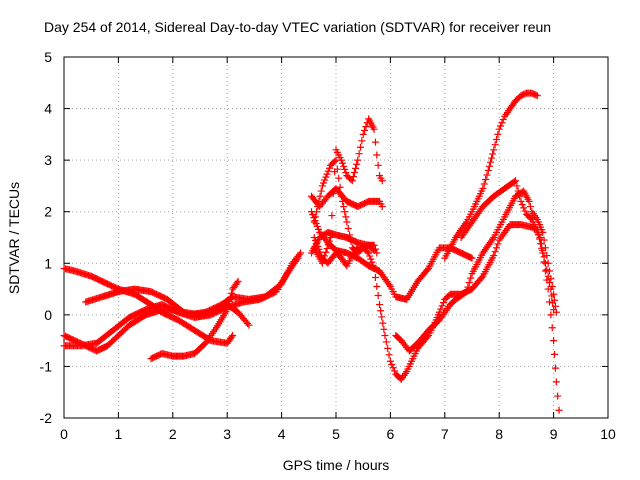 The height and width of the screenshot is (480, 640). I want to click on y-tick-label: 5, so click(48, 57).